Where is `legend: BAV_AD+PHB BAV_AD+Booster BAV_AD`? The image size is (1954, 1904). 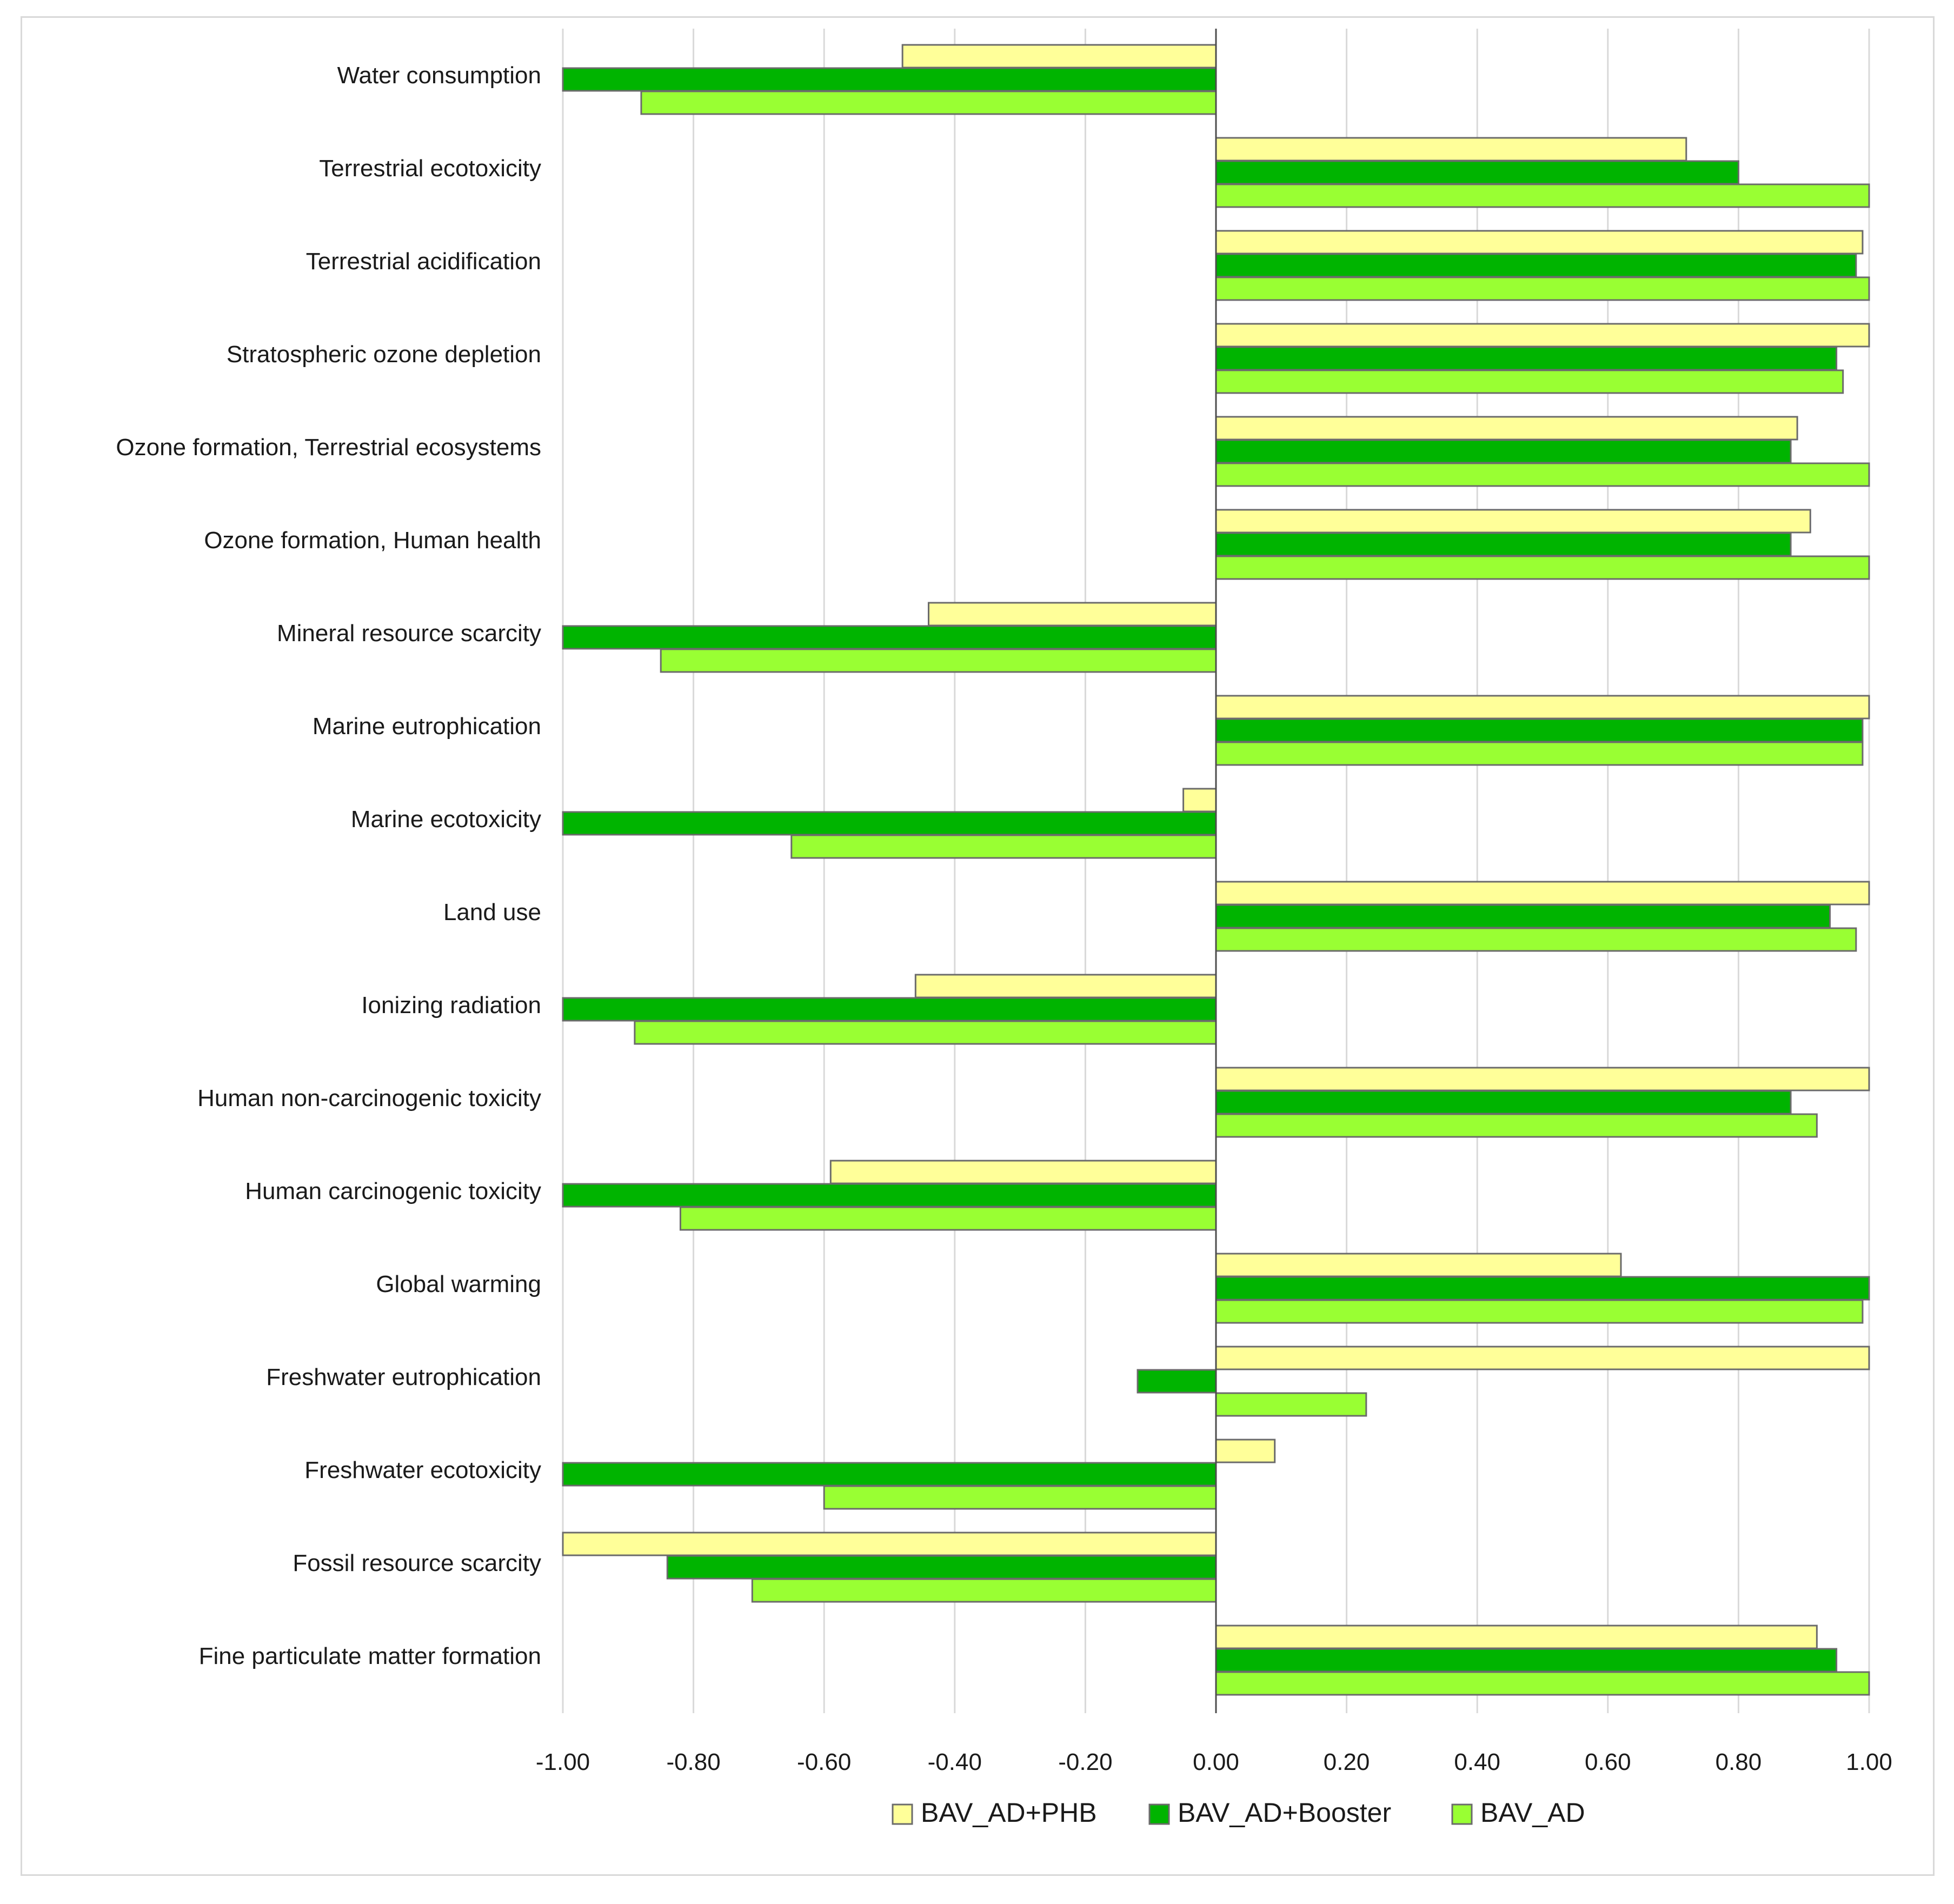
legend: BAV_AD+PHB BAV_AD+Booster BAV_AD is located at coordinates (1238, 1813).